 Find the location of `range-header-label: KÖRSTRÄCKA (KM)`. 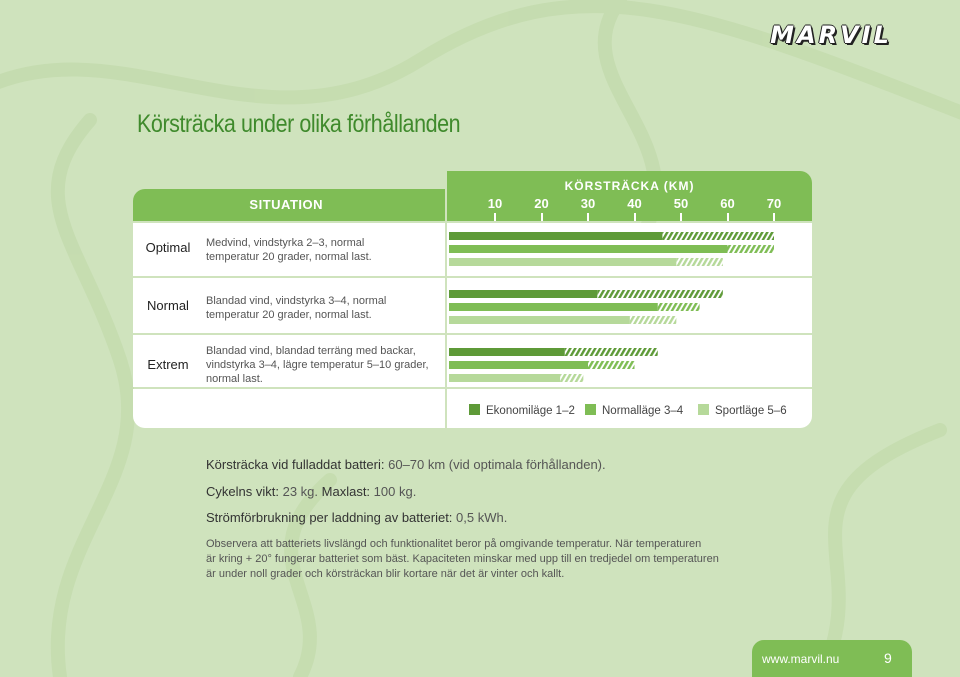

range-header-label: KÖRSTRÄCKA (KM) is located at coordinates (629, 186).